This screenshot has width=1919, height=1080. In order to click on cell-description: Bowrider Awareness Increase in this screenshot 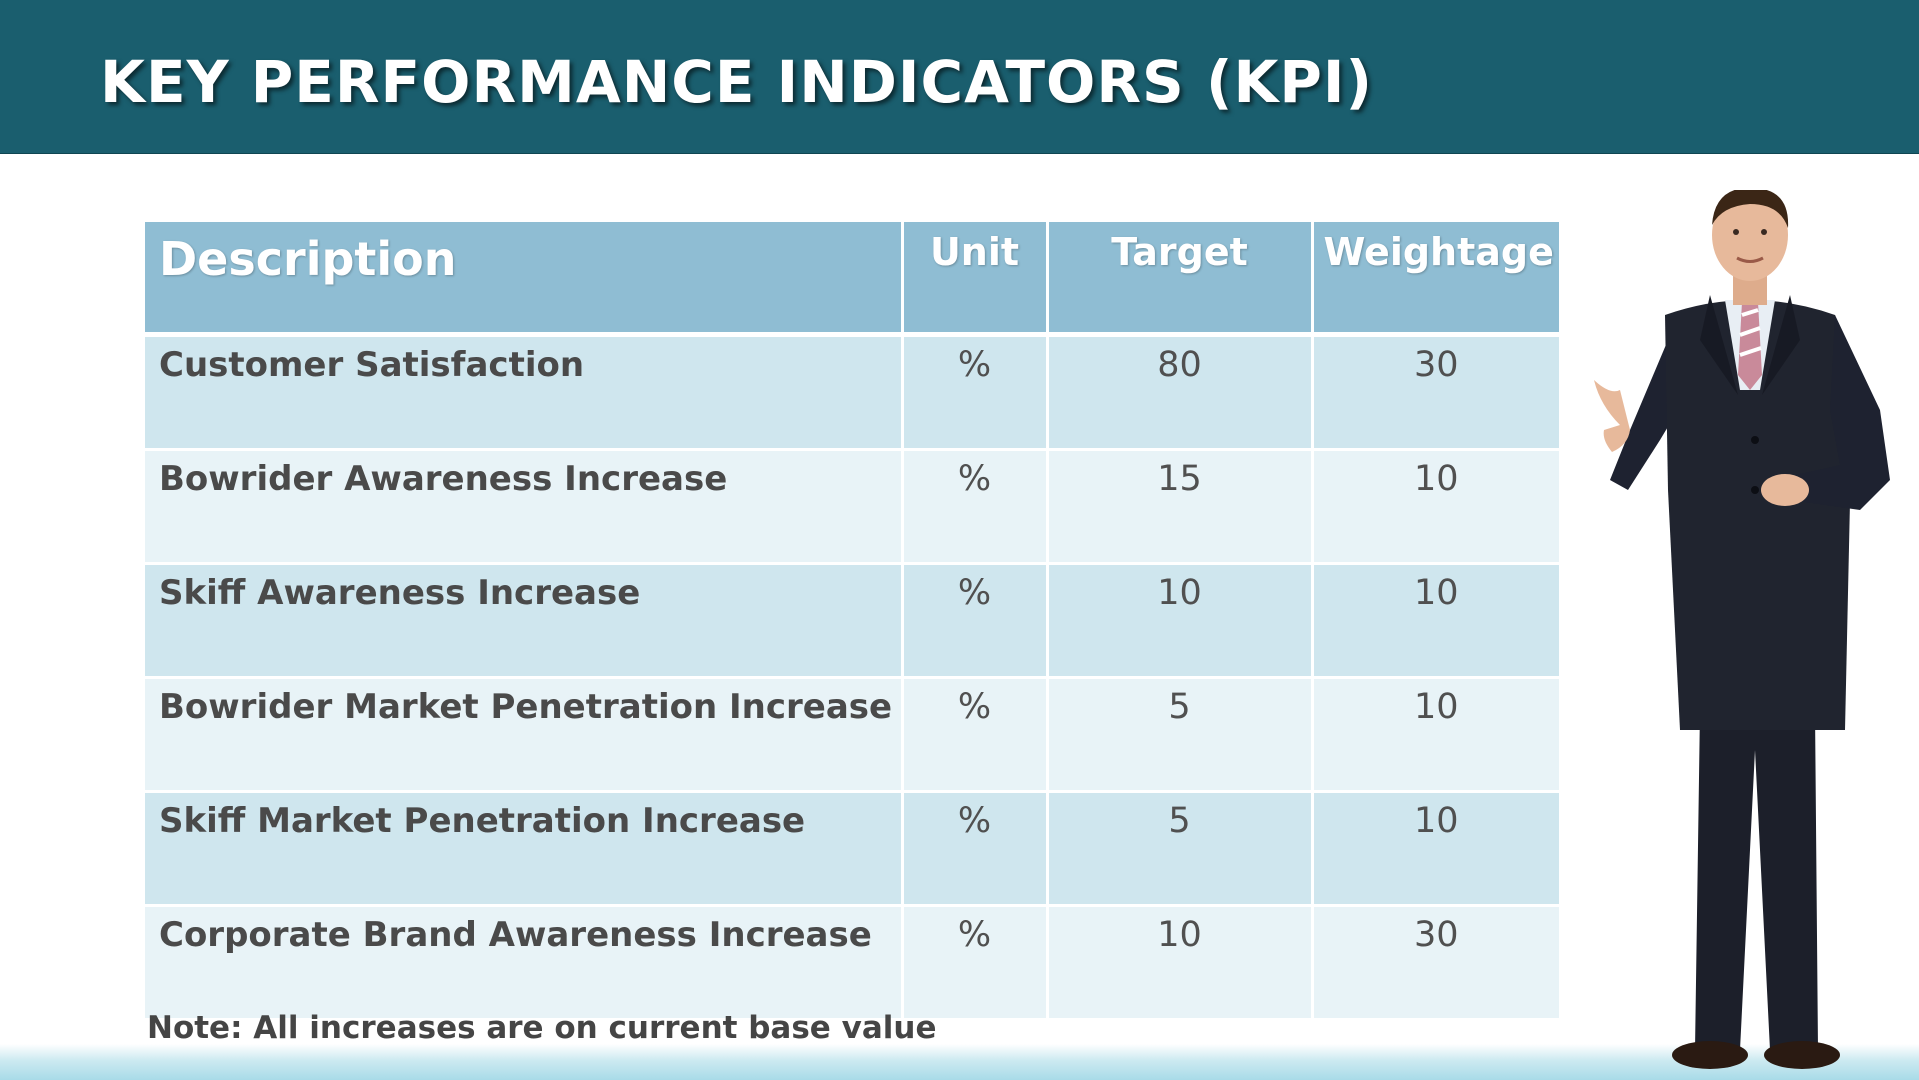, I will do `click(524, 507)`.